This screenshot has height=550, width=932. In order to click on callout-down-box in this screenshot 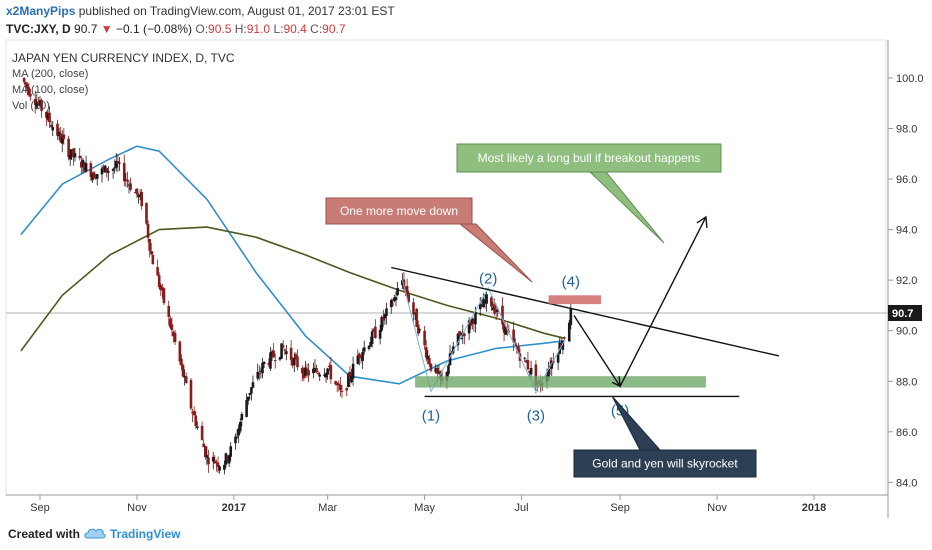, I will do `click(399, 211)`.